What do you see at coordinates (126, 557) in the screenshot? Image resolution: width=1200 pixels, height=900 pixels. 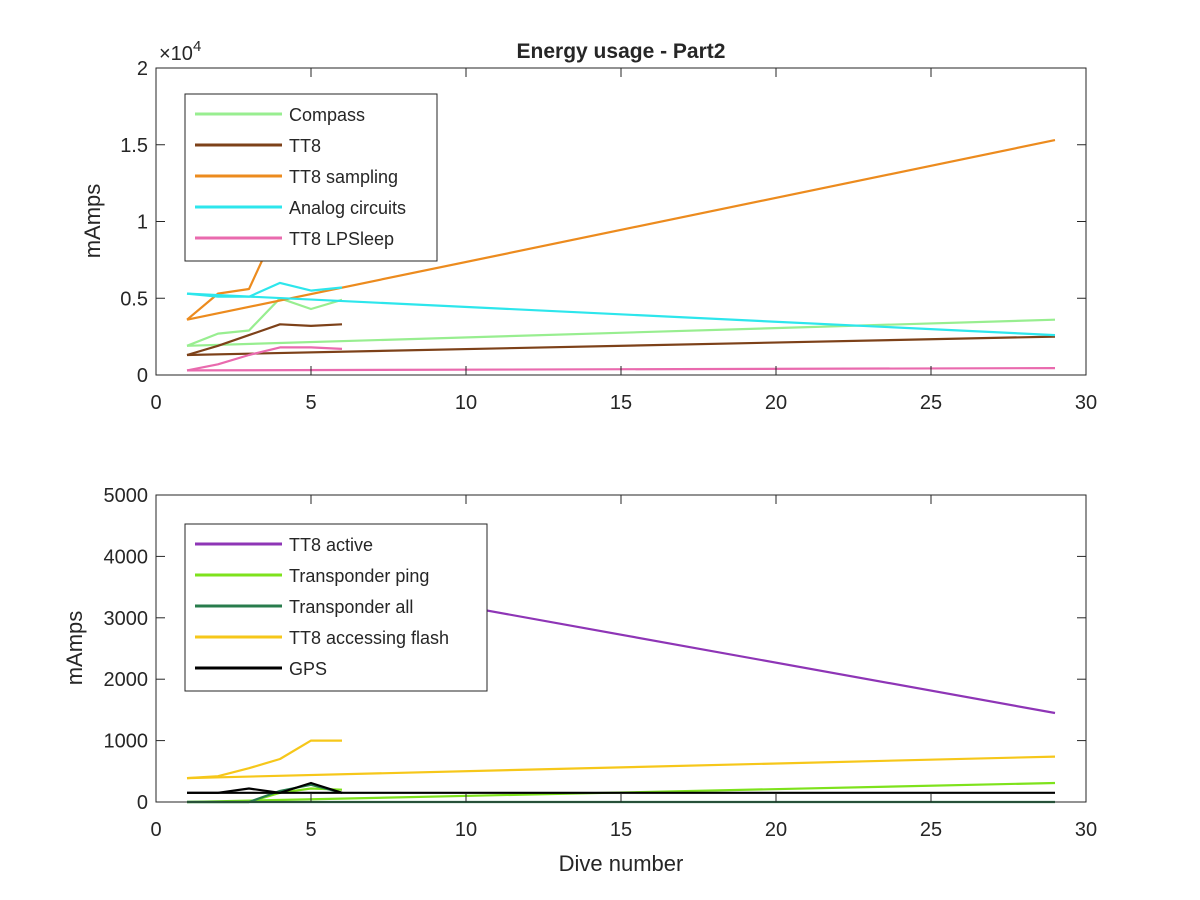 I see `bottom-y-tick-label: 4000` at bounding box center [126, 557].